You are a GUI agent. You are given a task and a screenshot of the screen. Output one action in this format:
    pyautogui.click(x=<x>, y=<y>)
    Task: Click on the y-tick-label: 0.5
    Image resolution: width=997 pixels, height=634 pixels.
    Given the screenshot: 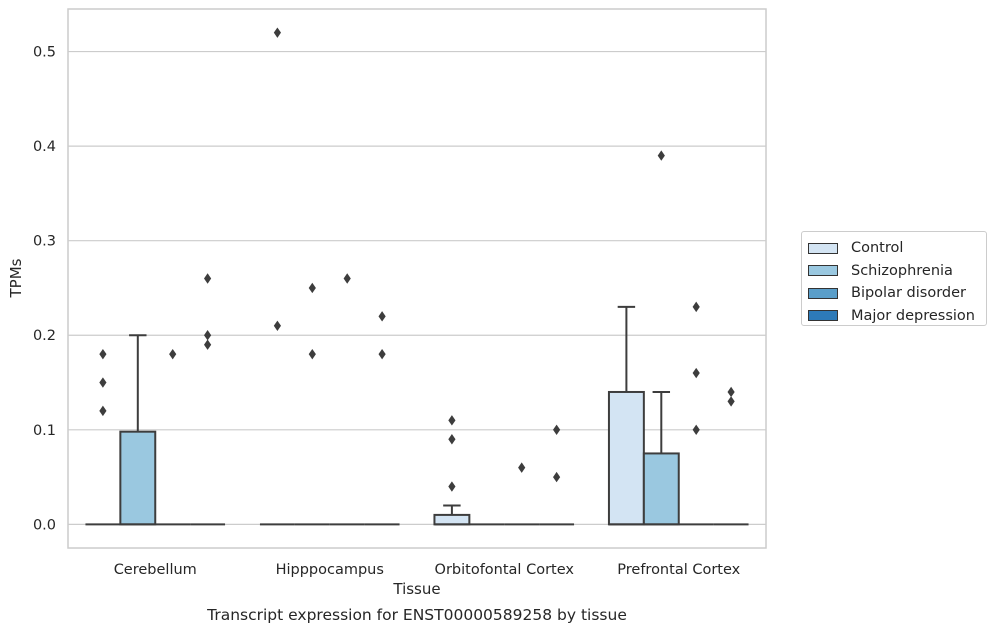 What is the action you would take?
    pyautogui.click(x=44, y=53)
    